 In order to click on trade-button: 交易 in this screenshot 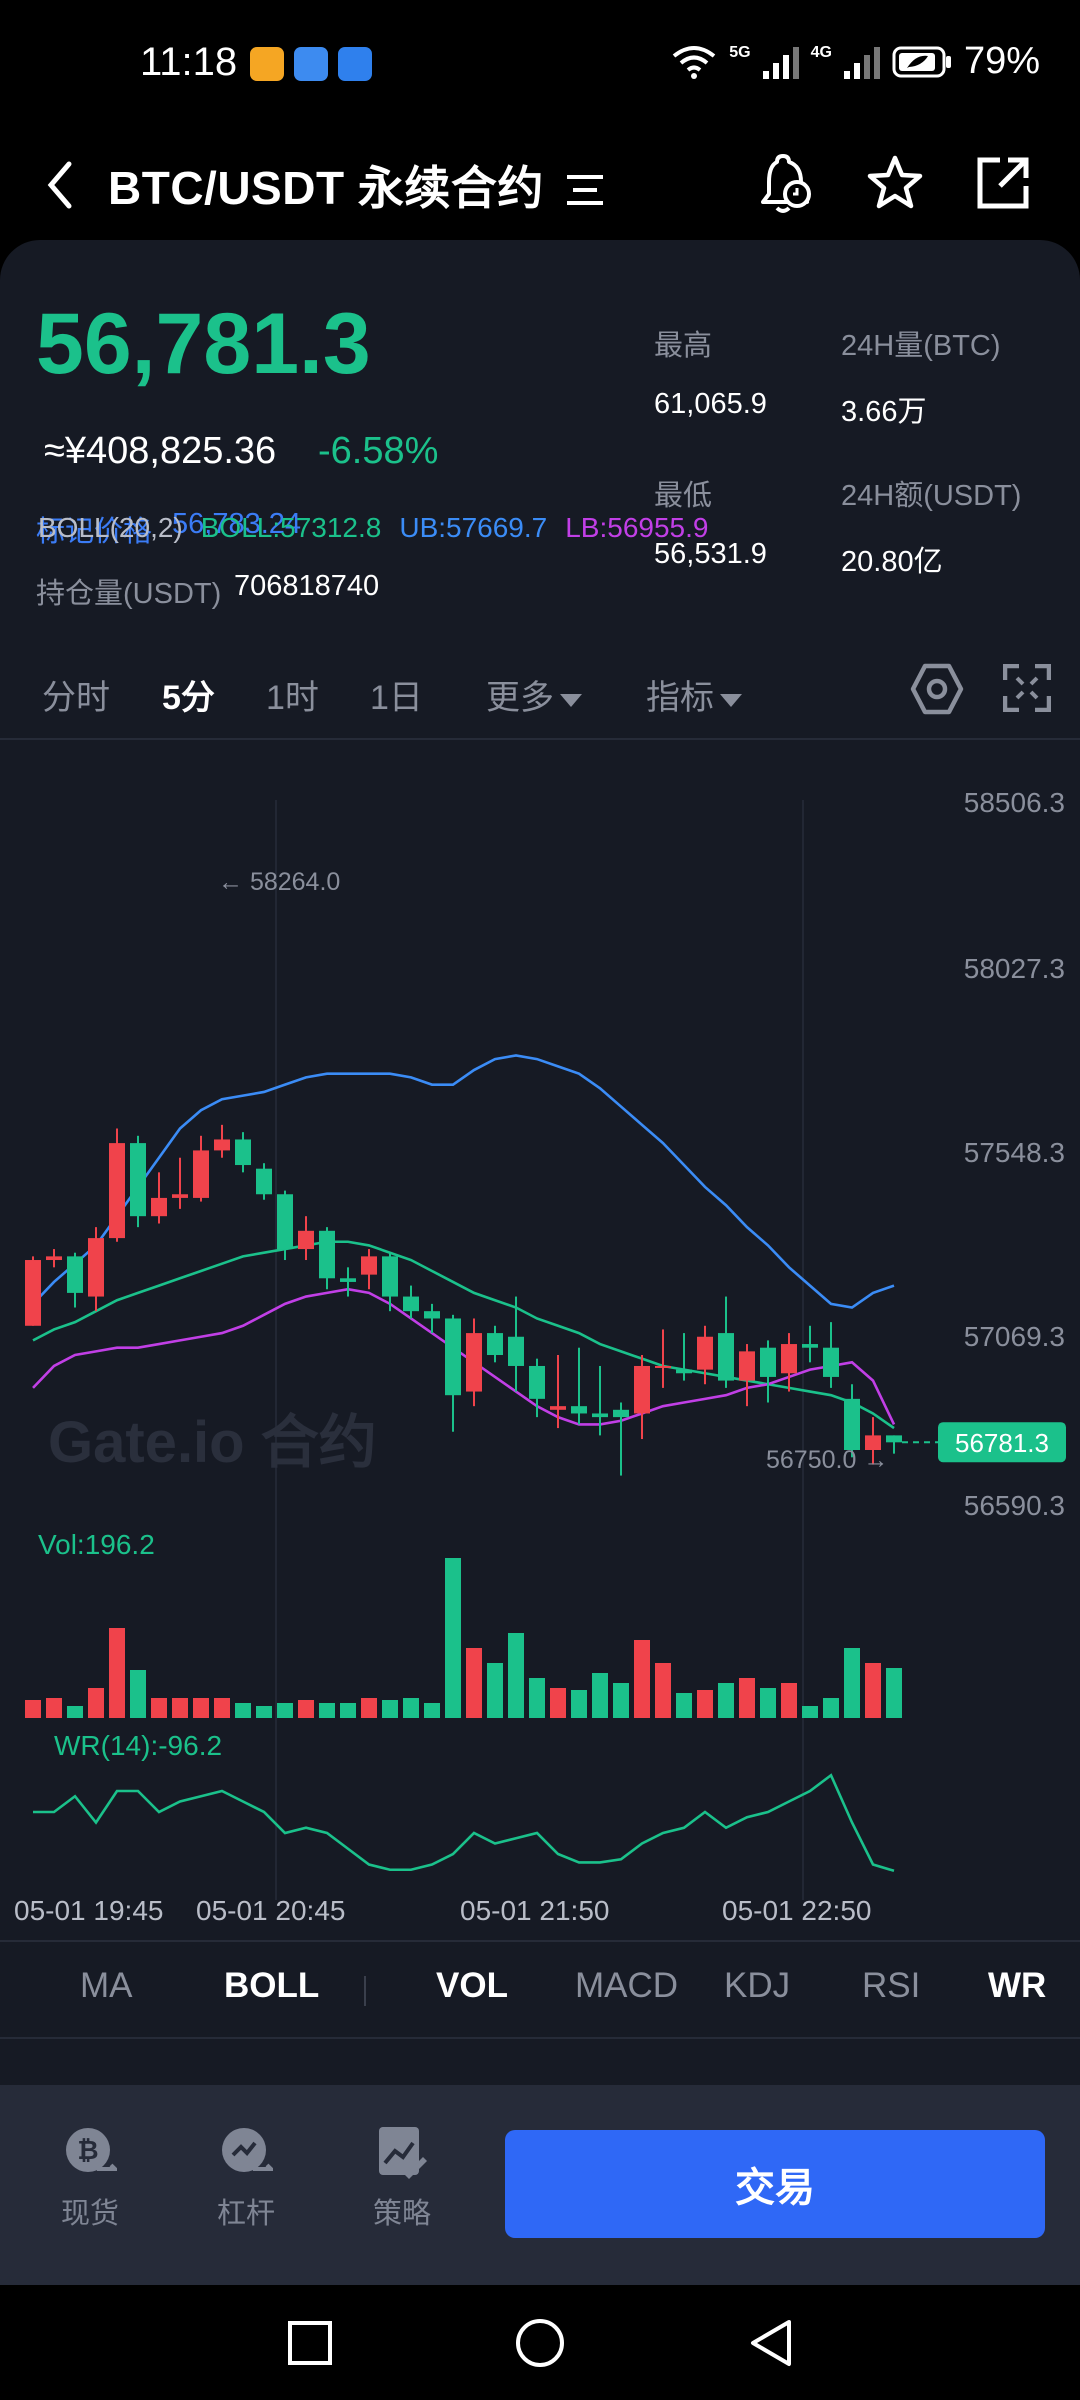, I will do `click(775, 2184)`.